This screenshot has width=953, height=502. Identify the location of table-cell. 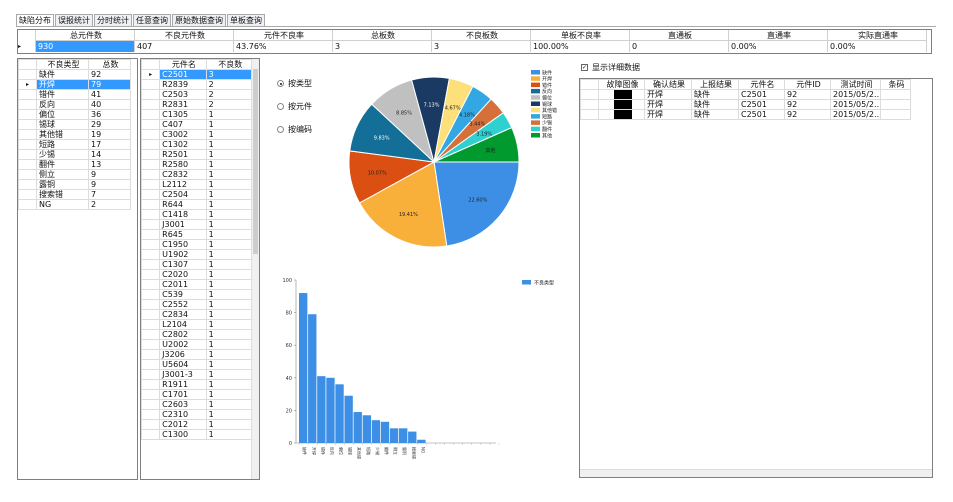
(895, 104).